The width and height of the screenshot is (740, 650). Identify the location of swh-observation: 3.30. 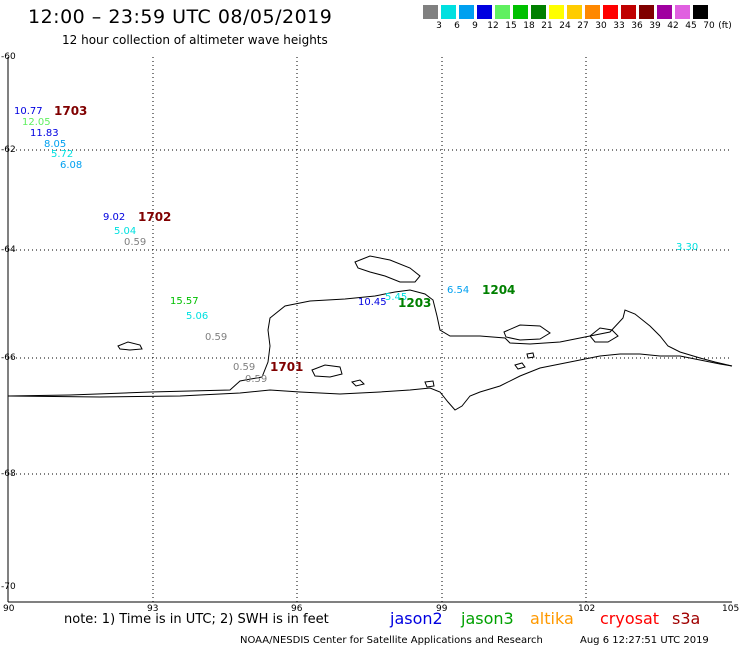
(687, 247).